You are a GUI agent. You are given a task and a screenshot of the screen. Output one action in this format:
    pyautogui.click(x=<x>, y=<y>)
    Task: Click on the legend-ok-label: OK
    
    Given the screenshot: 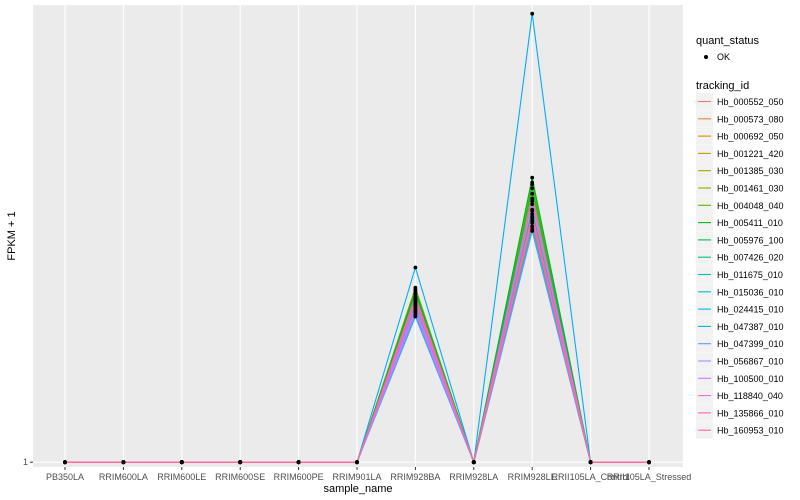 What is the action you would take?
    pyautogui.click(x=723, y=57)
    